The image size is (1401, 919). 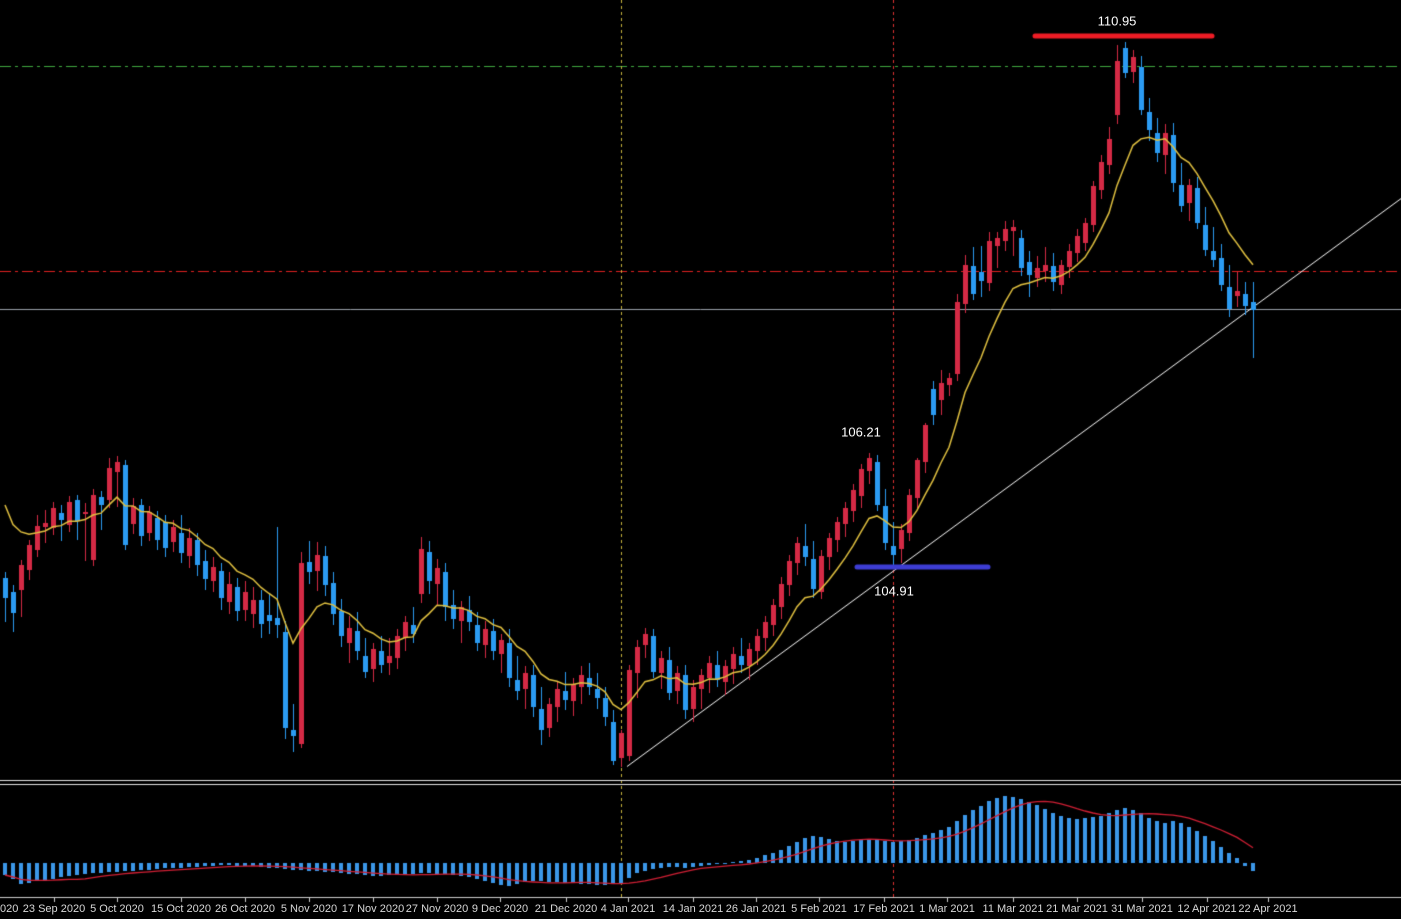 I want to click on x-axis-label: 26 Jan 2021, so click(x=756, y=909).